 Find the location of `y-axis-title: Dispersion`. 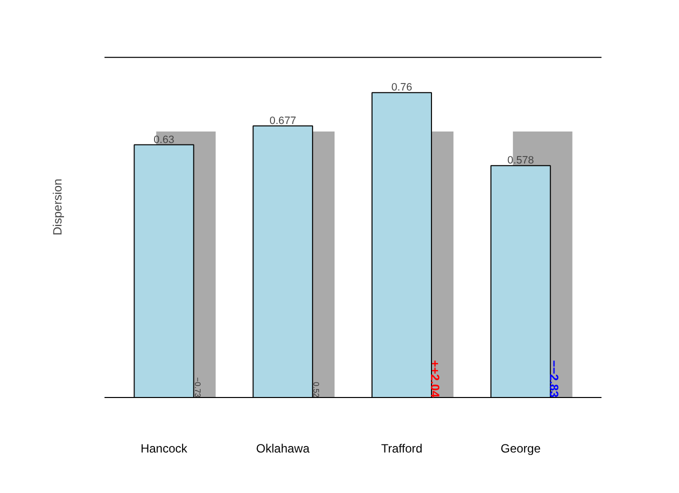

y-axis-title: Dispersion is located at coordinates (57, 207).